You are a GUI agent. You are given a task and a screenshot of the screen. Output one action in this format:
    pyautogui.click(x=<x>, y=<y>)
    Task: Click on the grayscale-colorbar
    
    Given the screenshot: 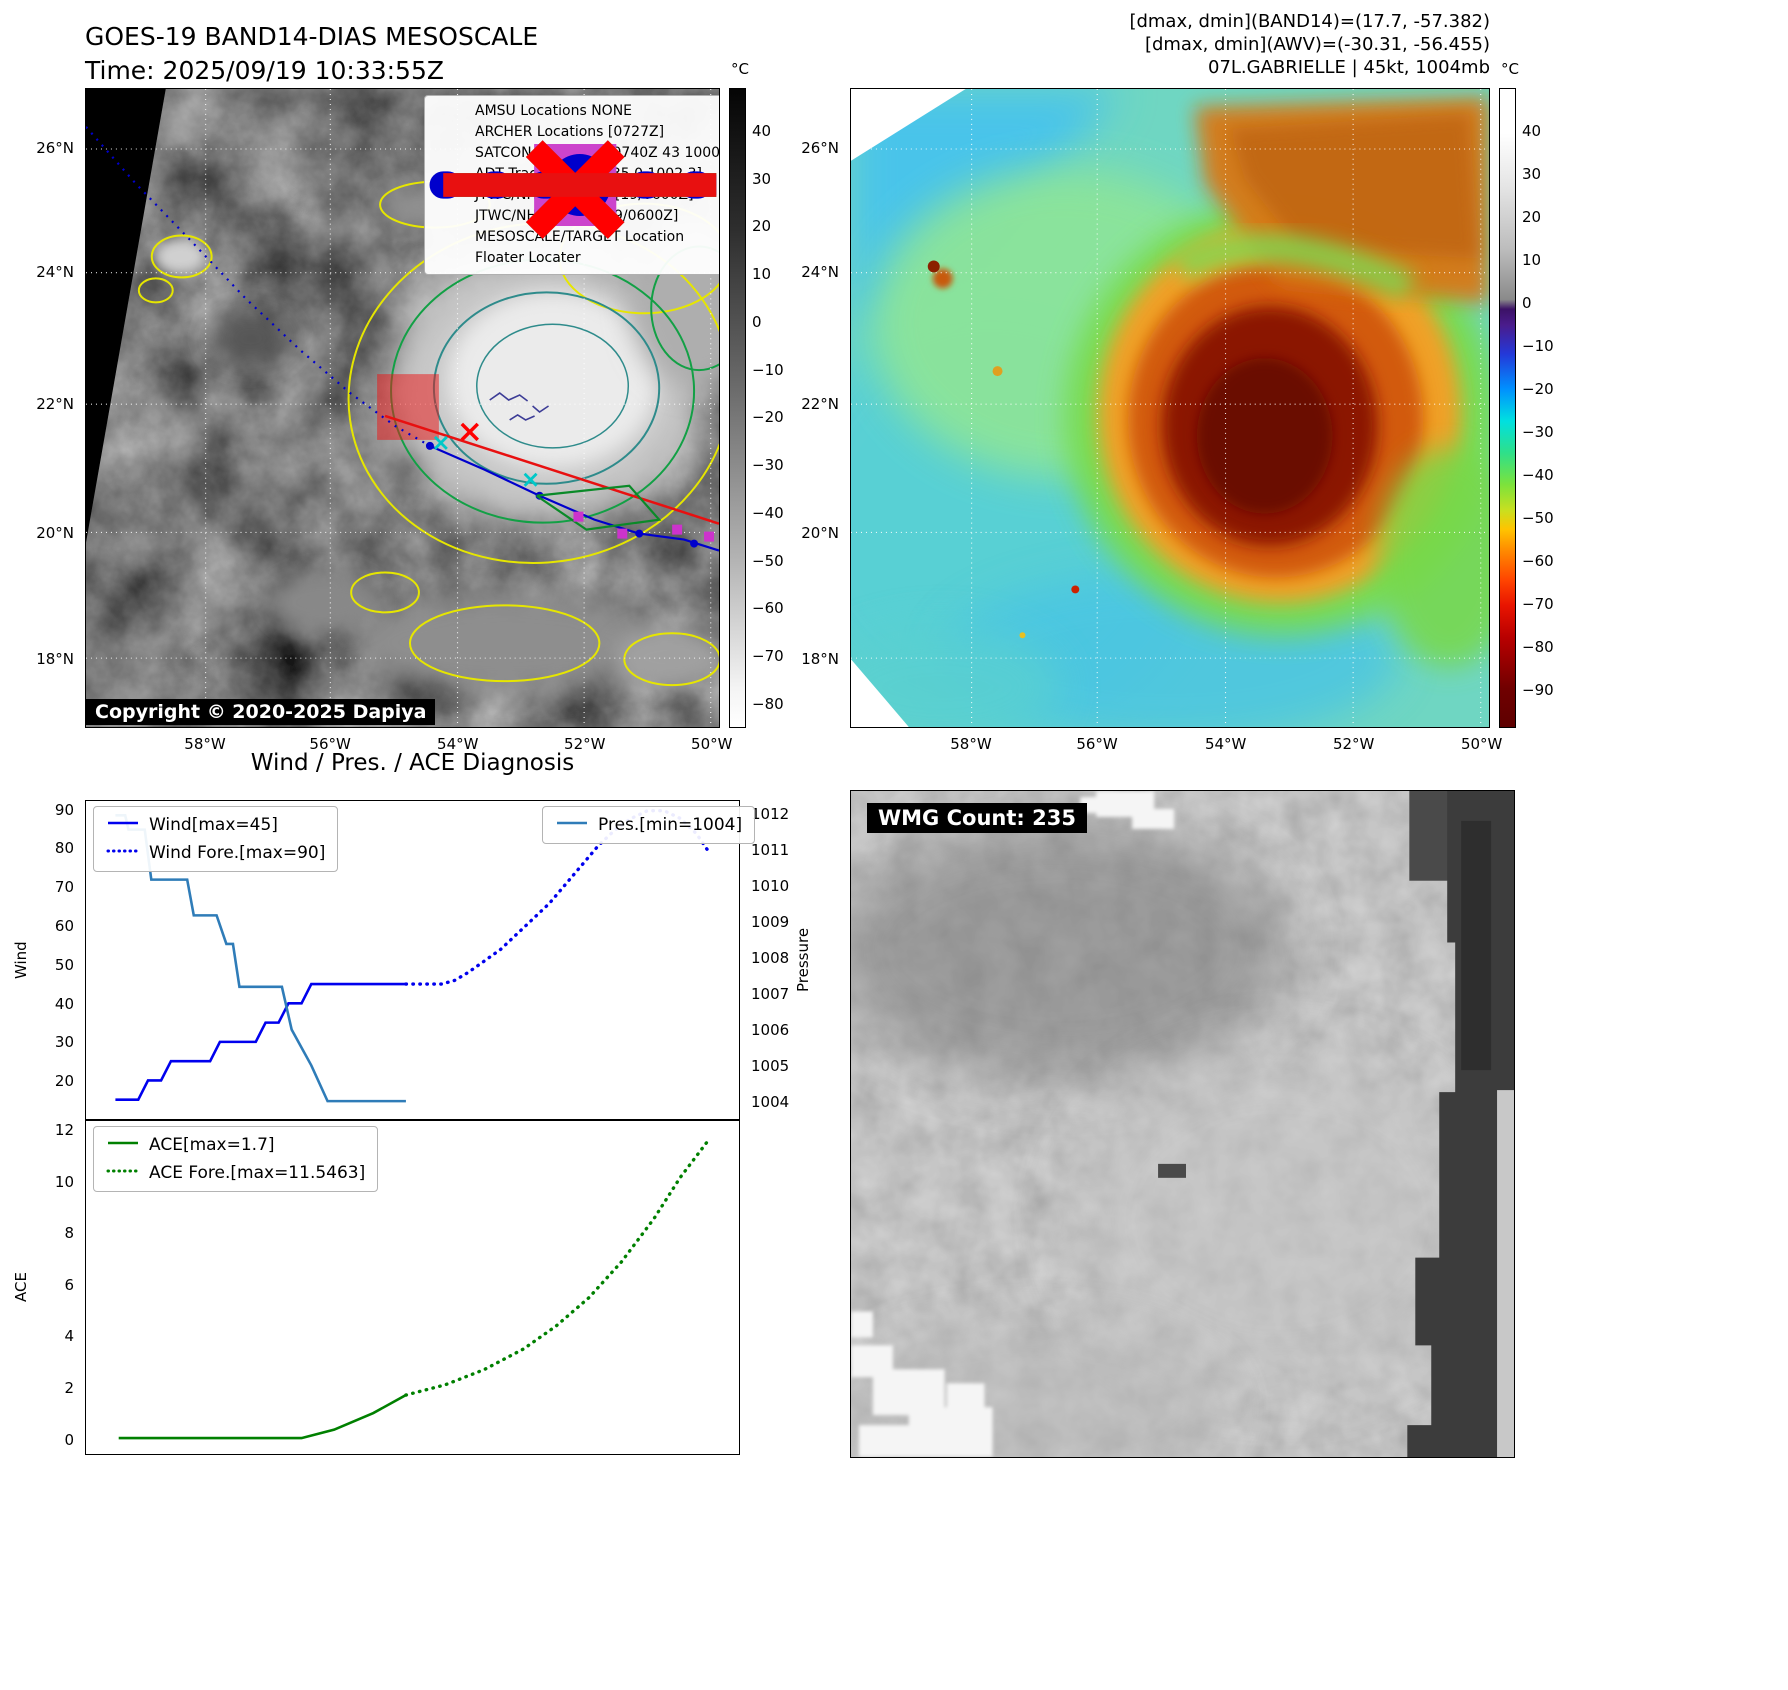 What is the action you would take?
    pyautogui.click(x=737, y=408)
    